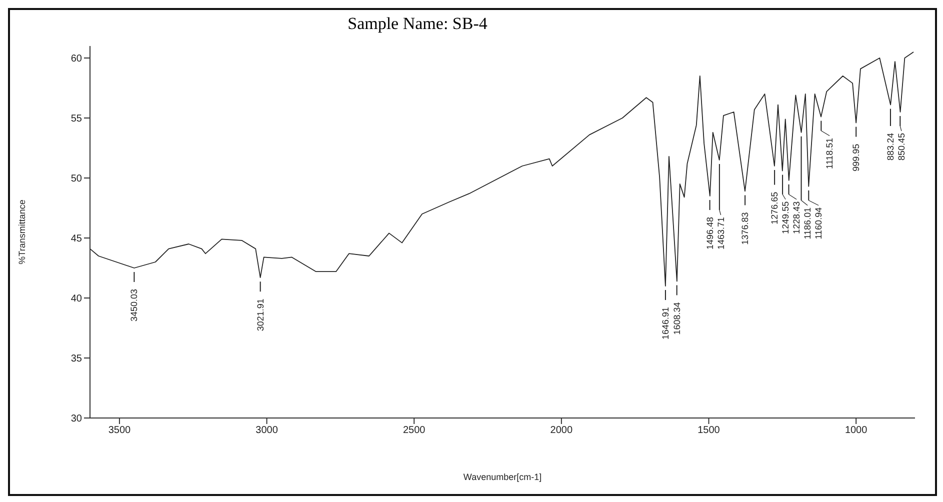 This screenshot has width=943, height=502. I want to click on y-tick-label: 40, so click(76, 299).